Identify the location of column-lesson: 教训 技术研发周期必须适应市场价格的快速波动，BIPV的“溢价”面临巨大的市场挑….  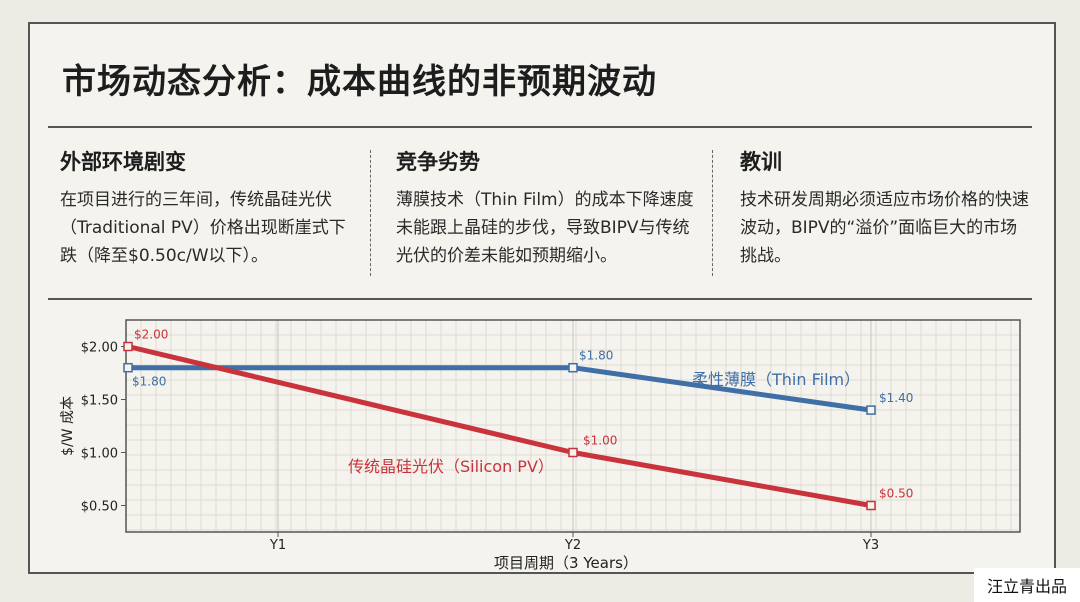
(885, 208).